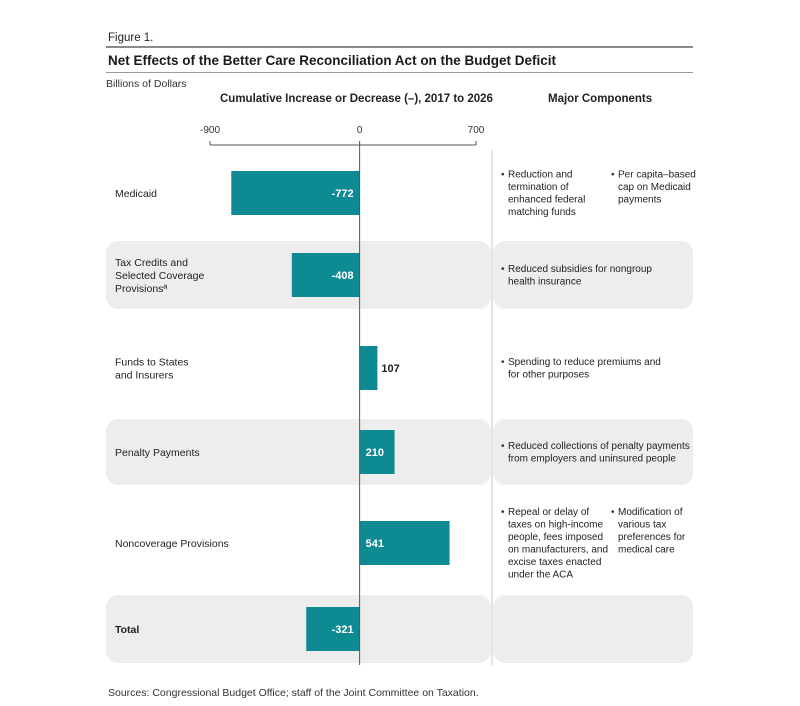 The height and width of the screenshot is (706, 800). I want to click on component-text: Repeal or delay of, so click(548, 512).